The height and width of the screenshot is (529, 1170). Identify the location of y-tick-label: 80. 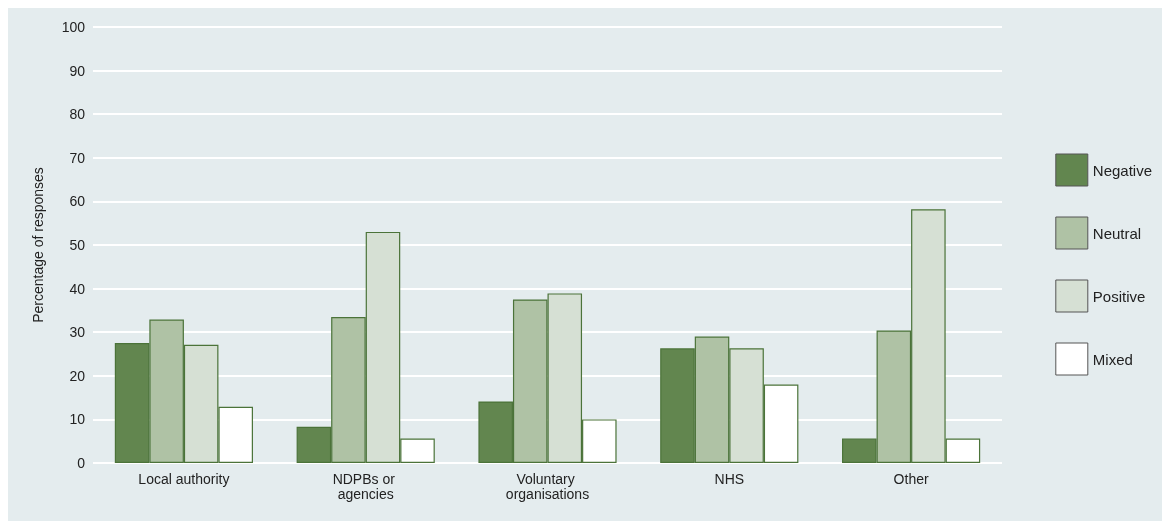
(77, 114).